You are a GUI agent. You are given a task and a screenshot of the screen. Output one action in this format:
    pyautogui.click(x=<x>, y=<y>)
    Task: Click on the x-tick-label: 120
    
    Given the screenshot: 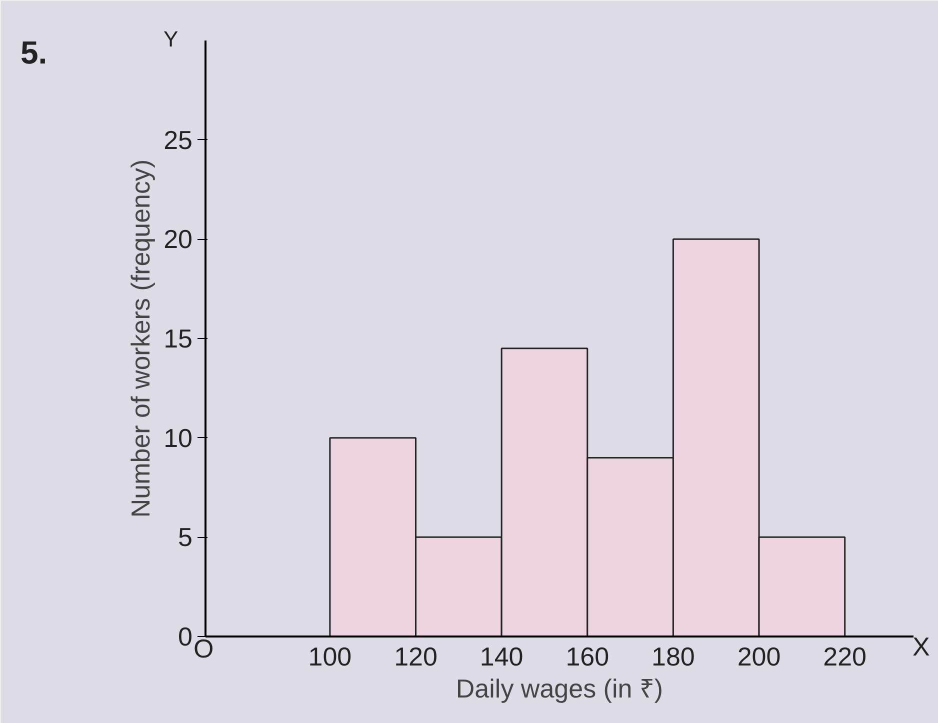 What is the action you would take?
    pyautogui.click(x=416, y=657)
    